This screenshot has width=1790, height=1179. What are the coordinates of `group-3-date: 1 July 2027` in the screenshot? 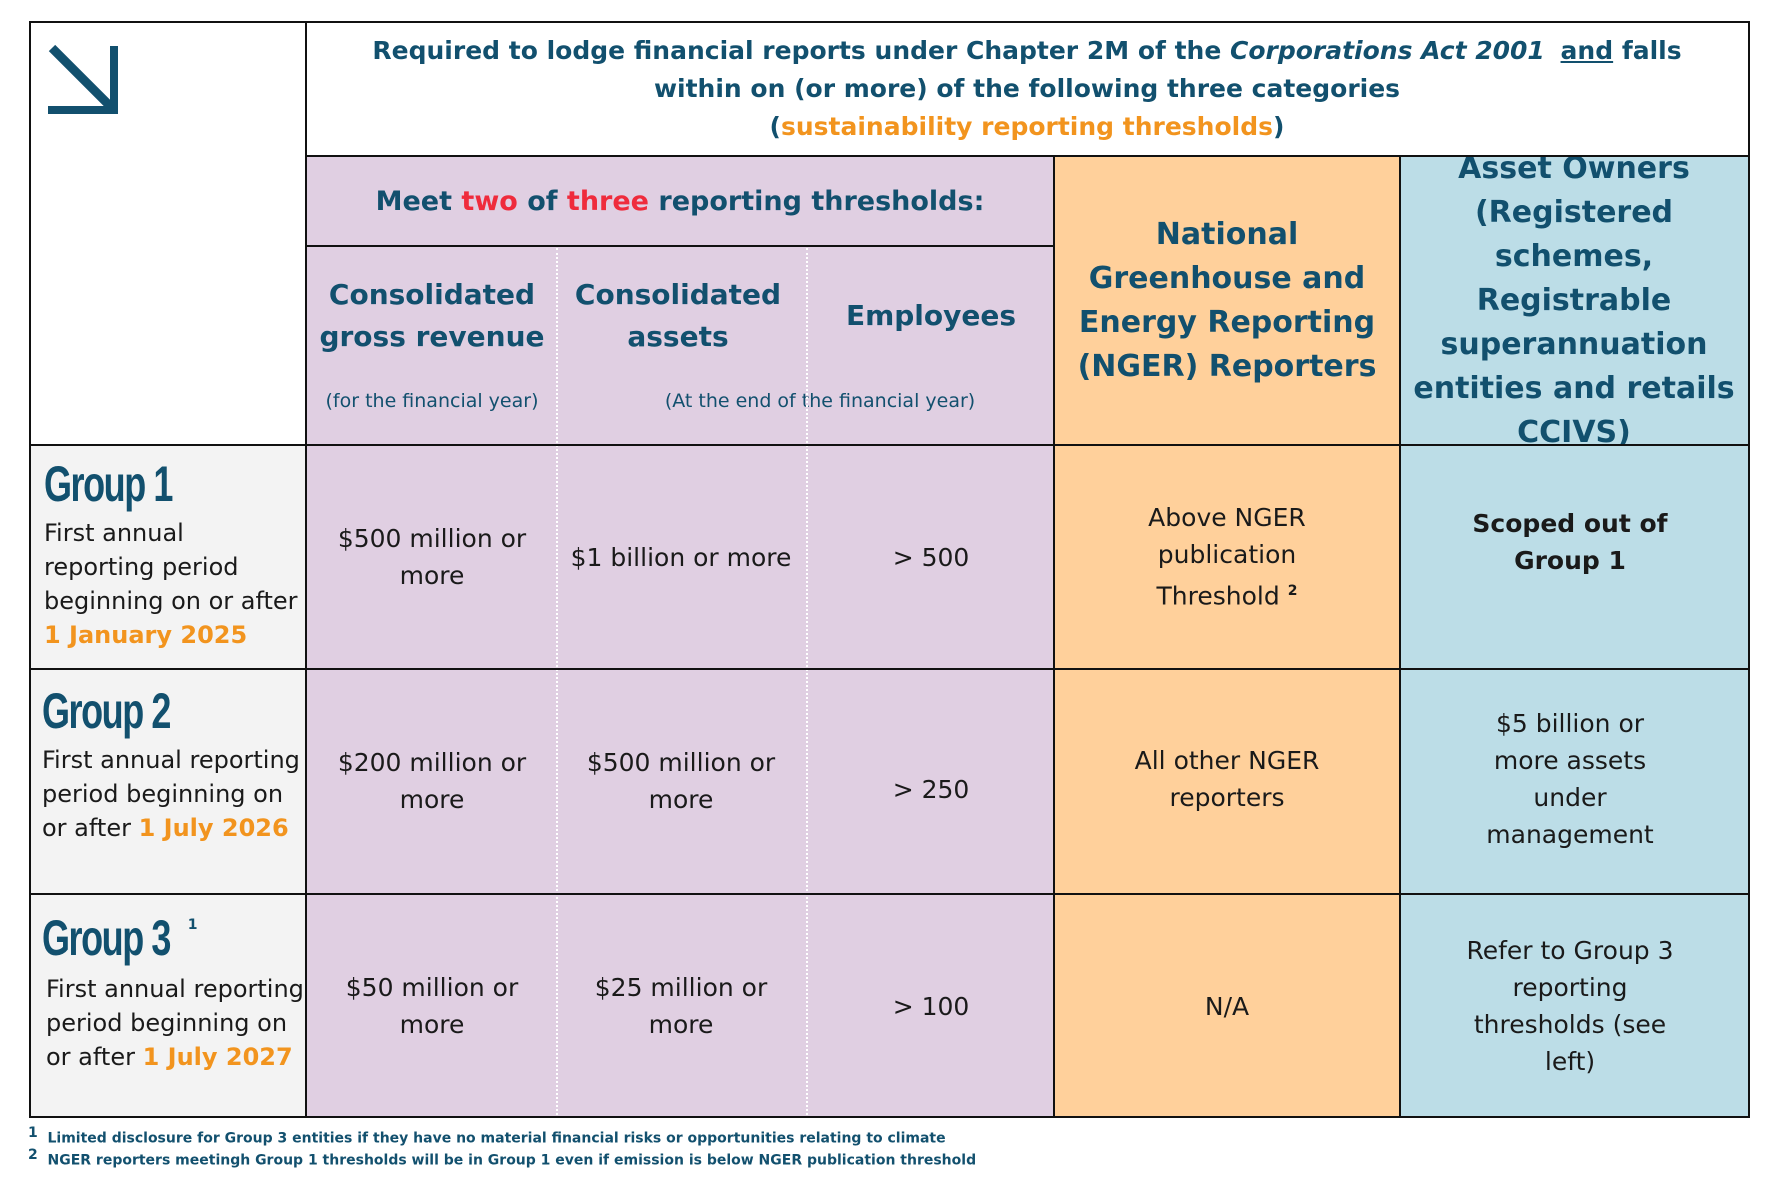 It's located at (217, 1057).